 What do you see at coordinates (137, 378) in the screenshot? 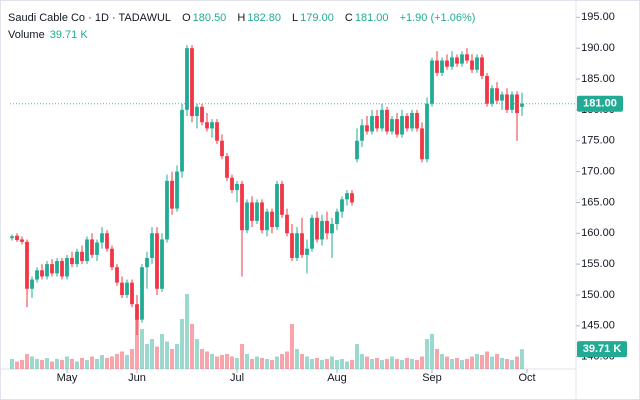
I see `x-tick-label: Jun` at bounding box center [137, 378].